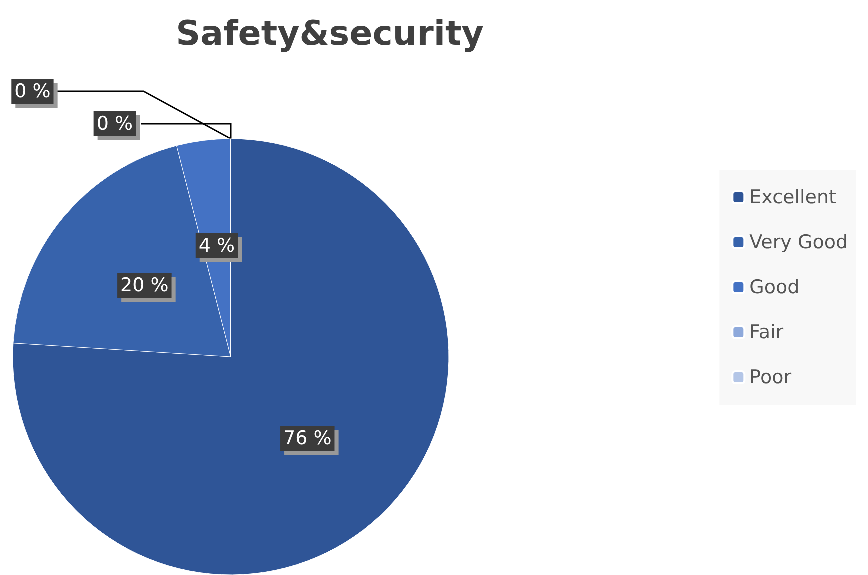 The width and height of the screenshot is (868, 575). I want to click on data-label: 76 %, so click(308, 439).